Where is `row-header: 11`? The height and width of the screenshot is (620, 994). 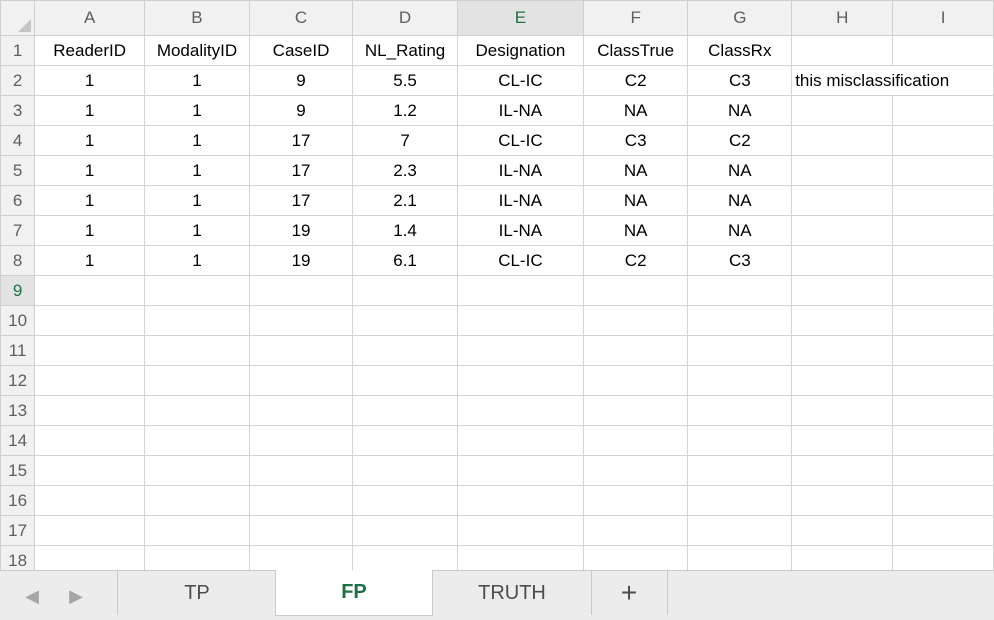
row-header: 11 is located at coordinates (18, 350).